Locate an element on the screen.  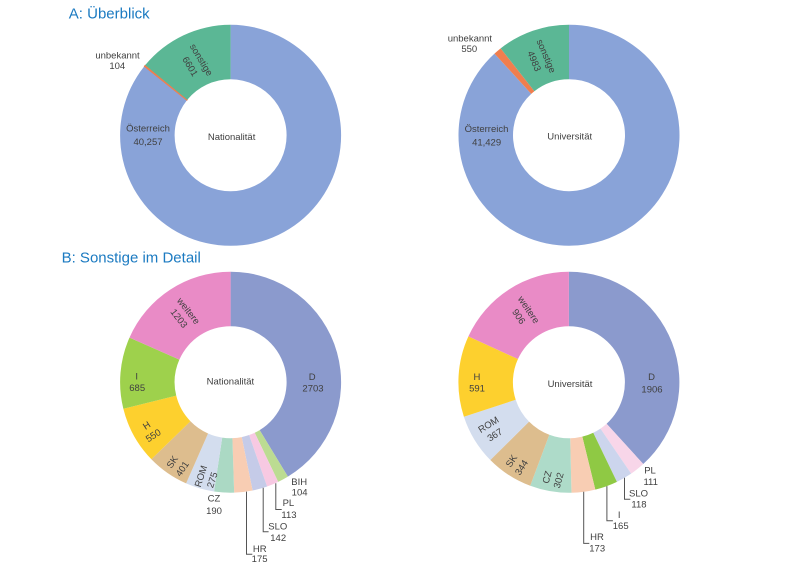
svg-text: 113 is located at coordinates (288, 515).